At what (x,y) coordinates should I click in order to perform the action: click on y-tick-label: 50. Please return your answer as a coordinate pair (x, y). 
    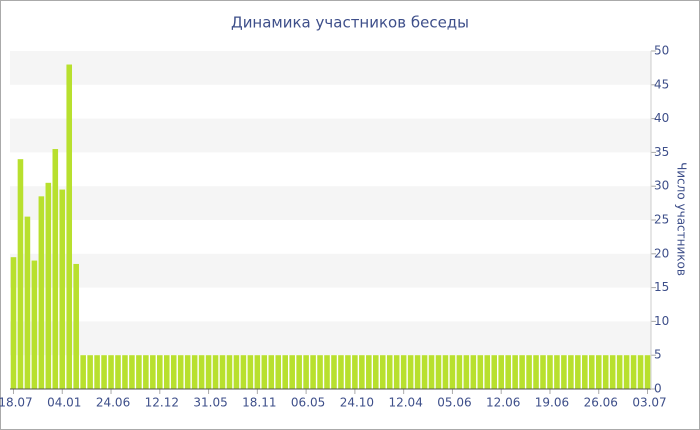
    Looking at the image, I should click on (661, 51).